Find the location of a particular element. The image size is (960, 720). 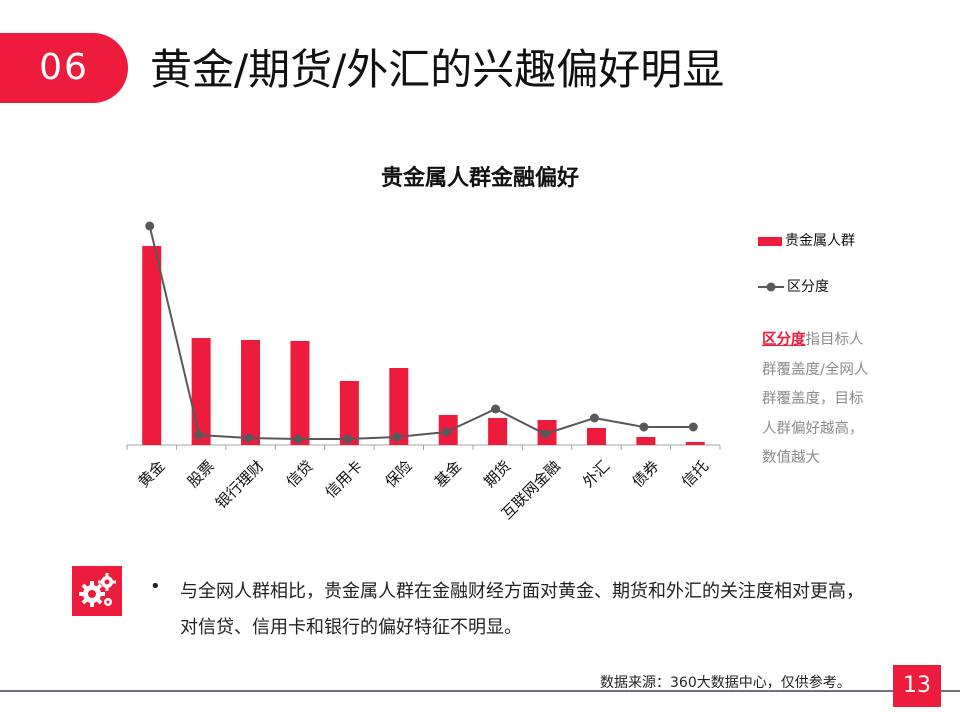

x-tick-label: 外汇 is located at coordinates (596, 474).